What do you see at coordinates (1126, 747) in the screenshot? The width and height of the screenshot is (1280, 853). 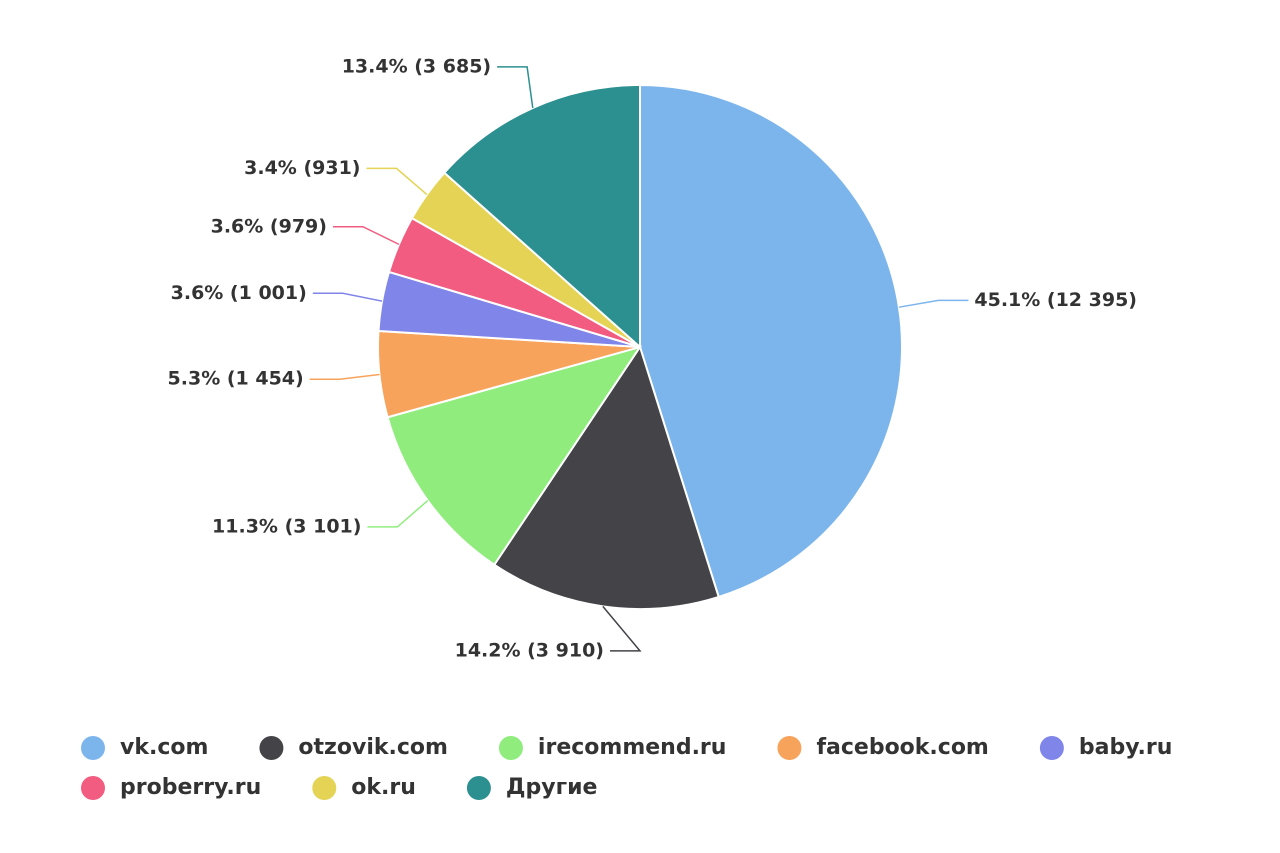 I see `legend-label: baby.ru` at bounding box center [1126, 747].